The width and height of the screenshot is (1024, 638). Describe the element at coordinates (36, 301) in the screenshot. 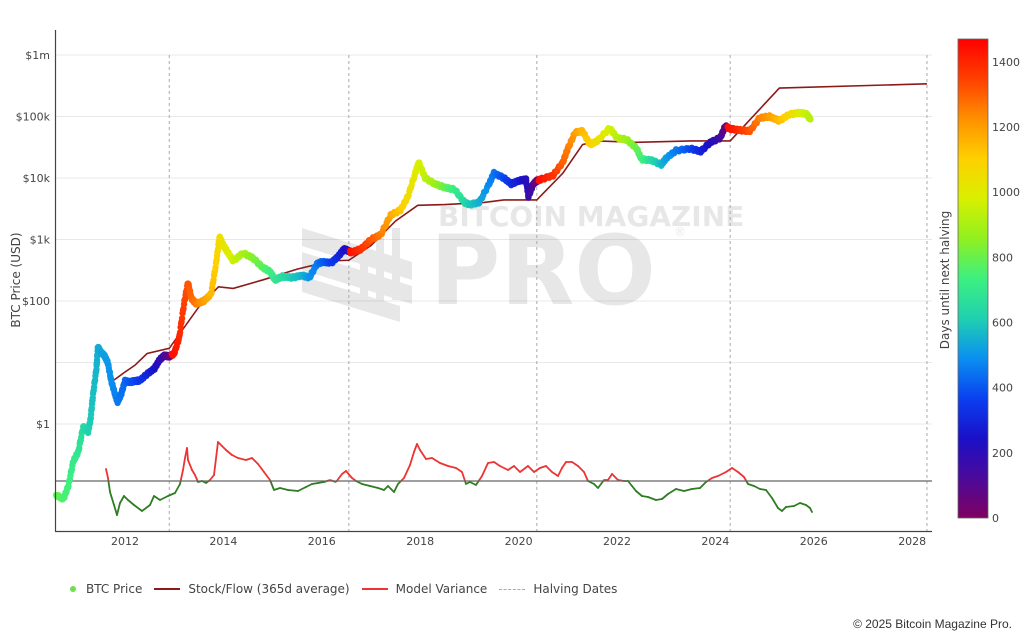

I see `y-tick-label: $100` at that location.